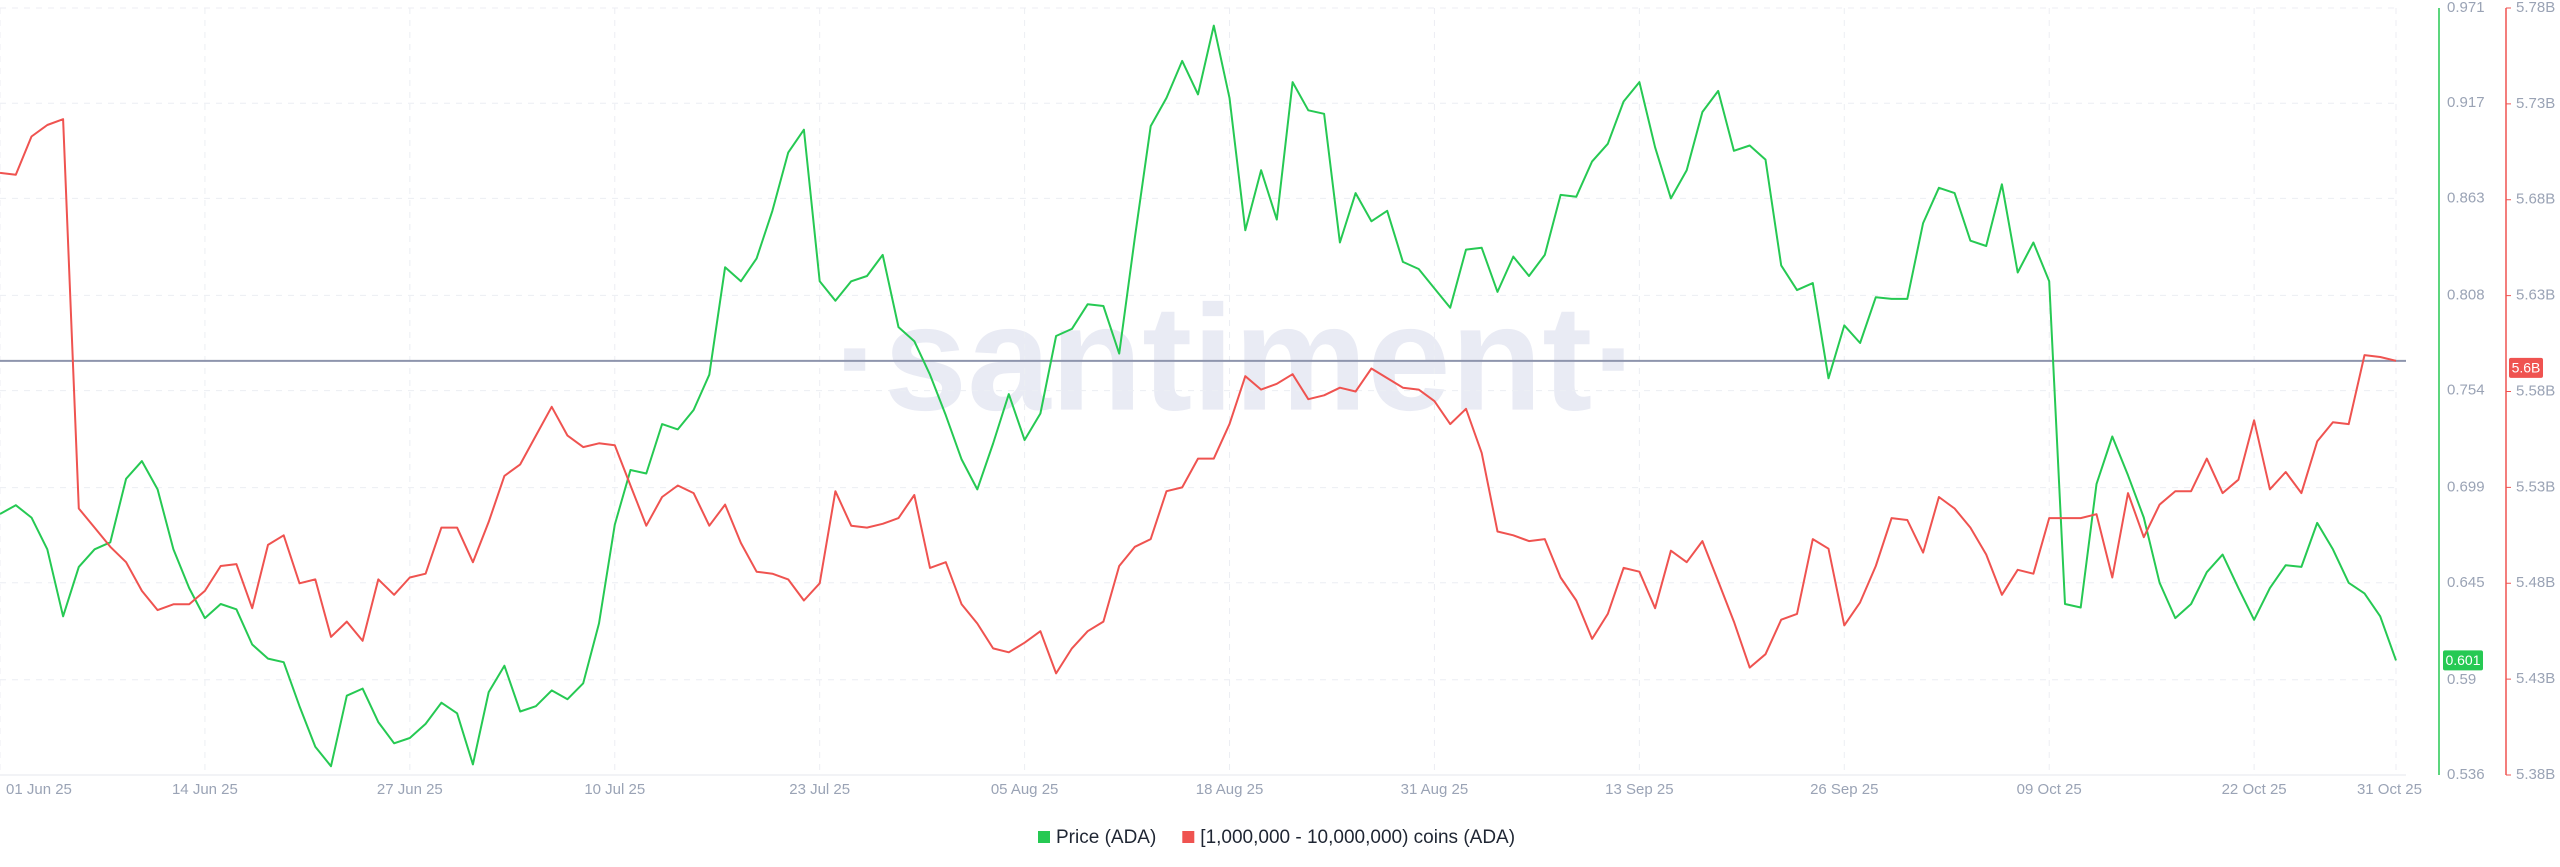  What do you see at coordinates (2466, 8) in the screenshot?
I see `y-tick-label: 0.971` at bounding box center [2466, 8].